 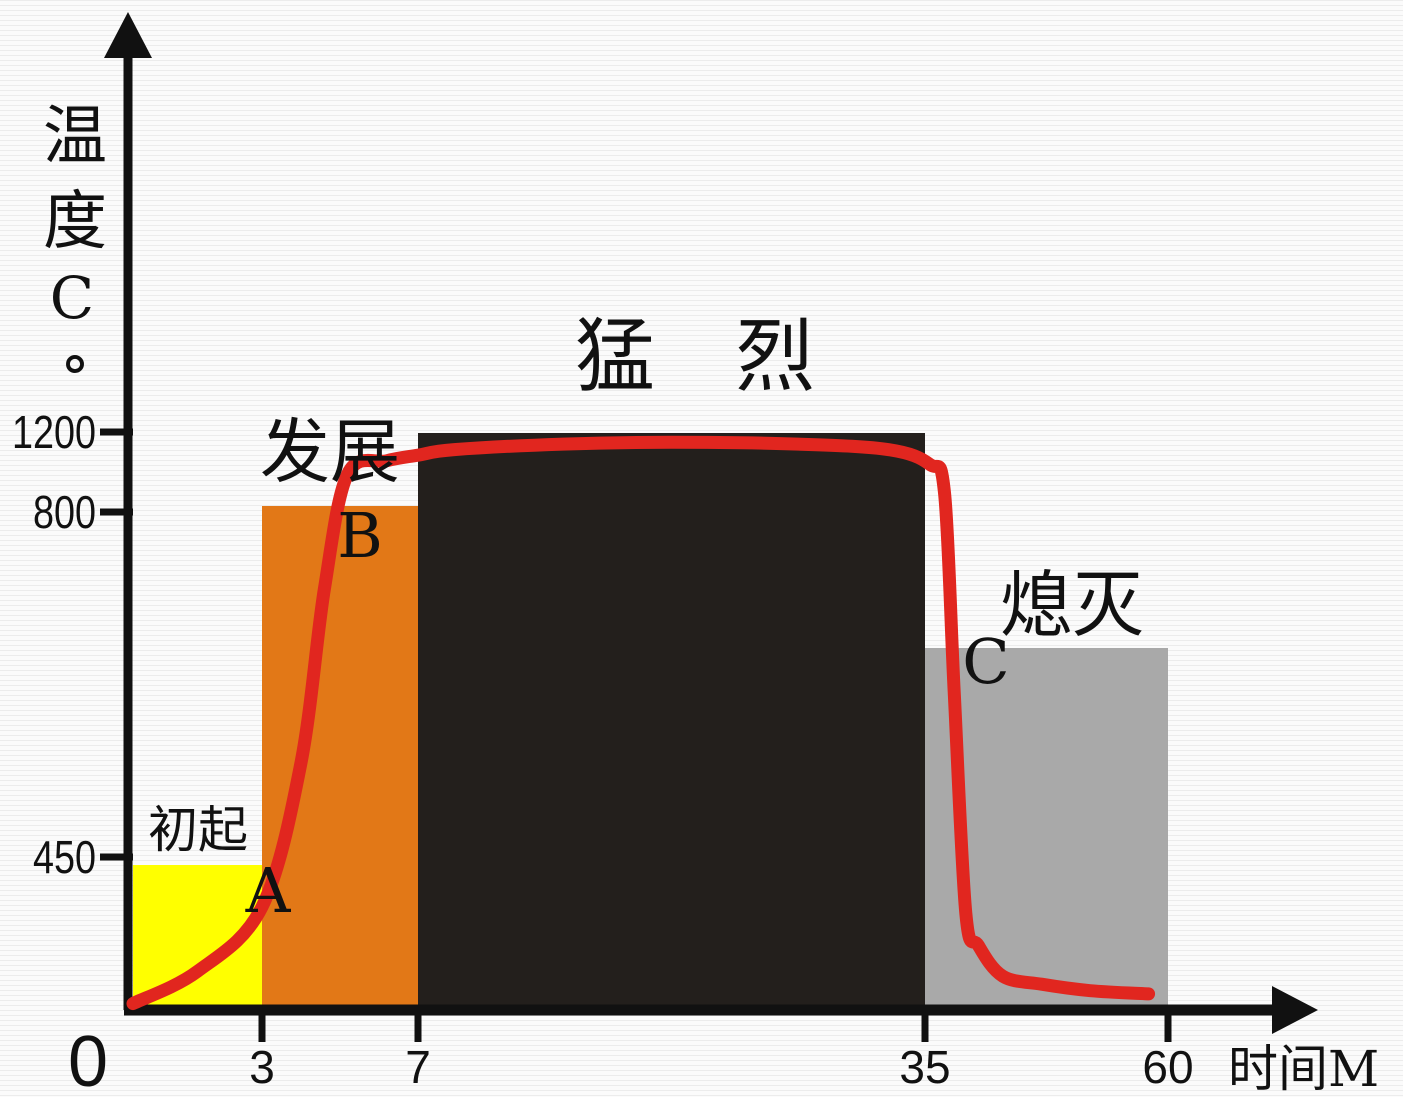 I want to click on y-axis-label-char-2: 度, so click(x=75, y=222).